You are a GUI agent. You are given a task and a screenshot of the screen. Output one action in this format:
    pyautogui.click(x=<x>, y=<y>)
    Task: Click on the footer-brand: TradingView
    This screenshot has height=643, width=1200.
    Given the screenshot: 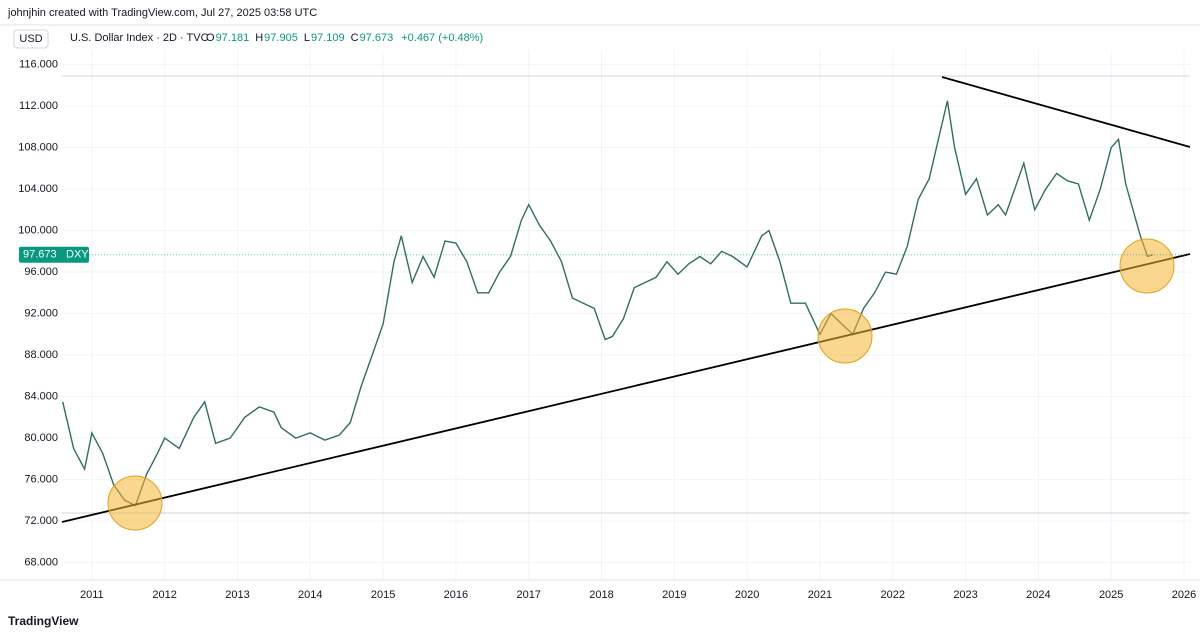 What is the action you would take?
    pyautogui.click(x=43, y=621)
    